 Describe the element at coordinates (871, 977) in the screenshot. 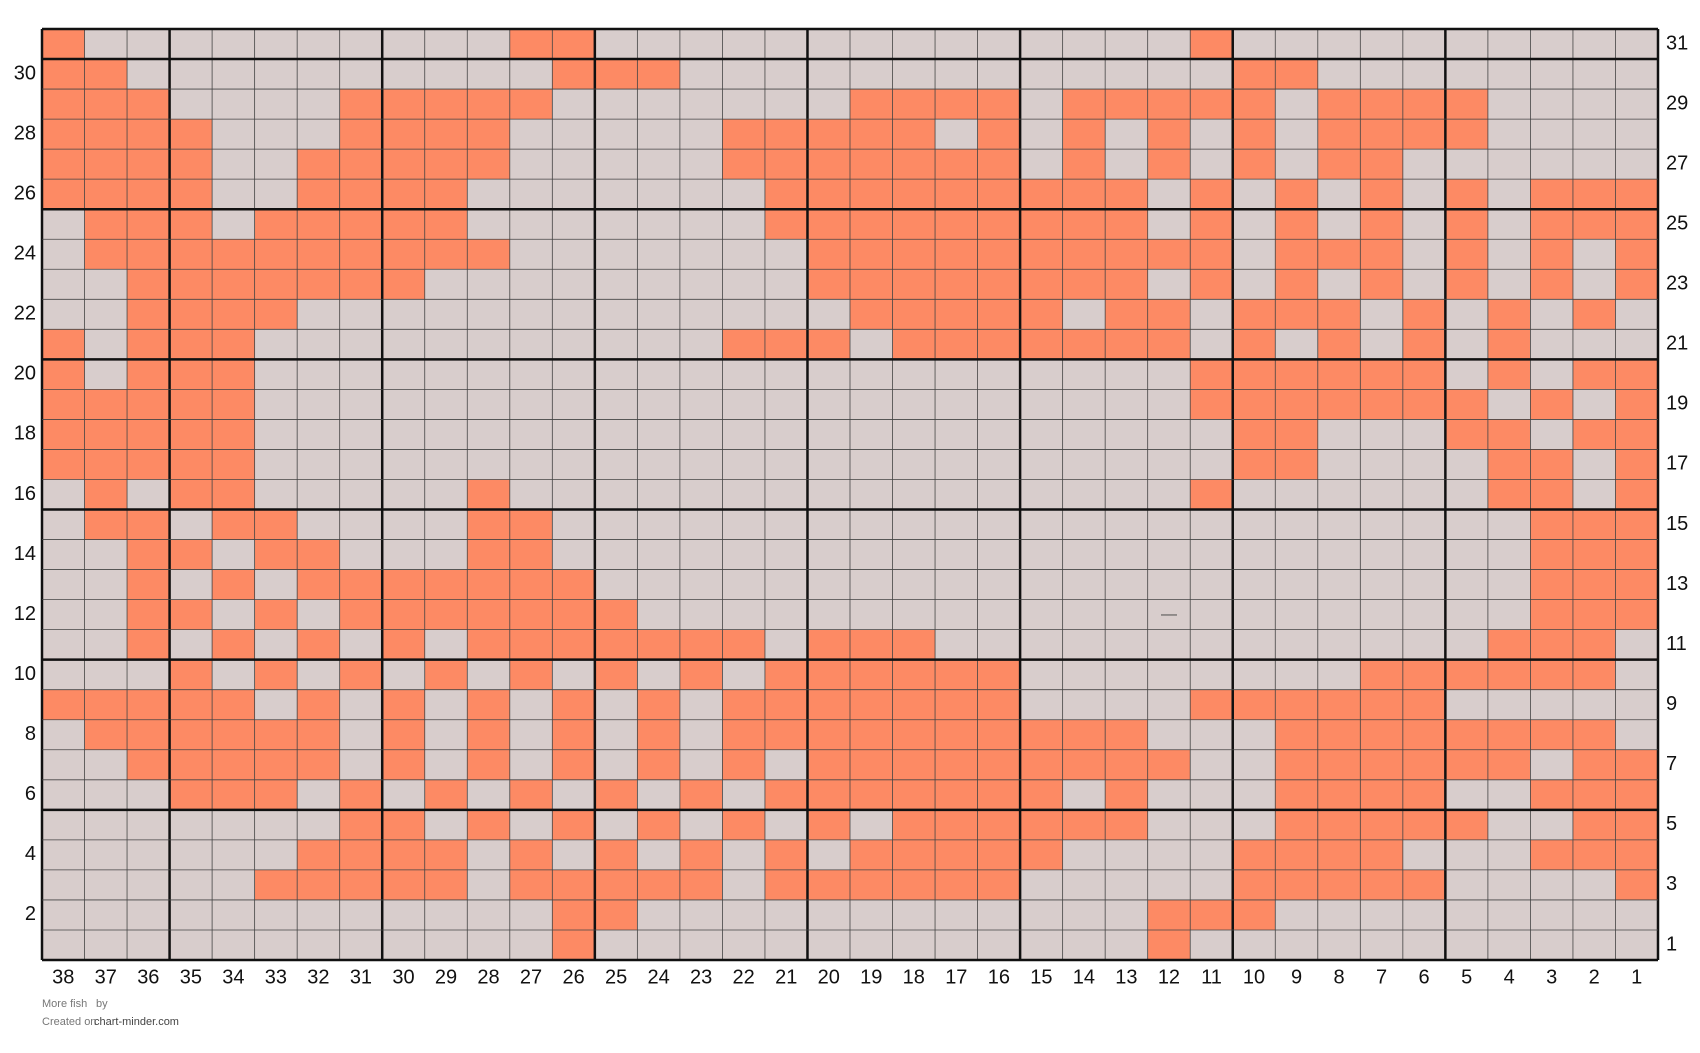

I see `column-label: 19` at that location.